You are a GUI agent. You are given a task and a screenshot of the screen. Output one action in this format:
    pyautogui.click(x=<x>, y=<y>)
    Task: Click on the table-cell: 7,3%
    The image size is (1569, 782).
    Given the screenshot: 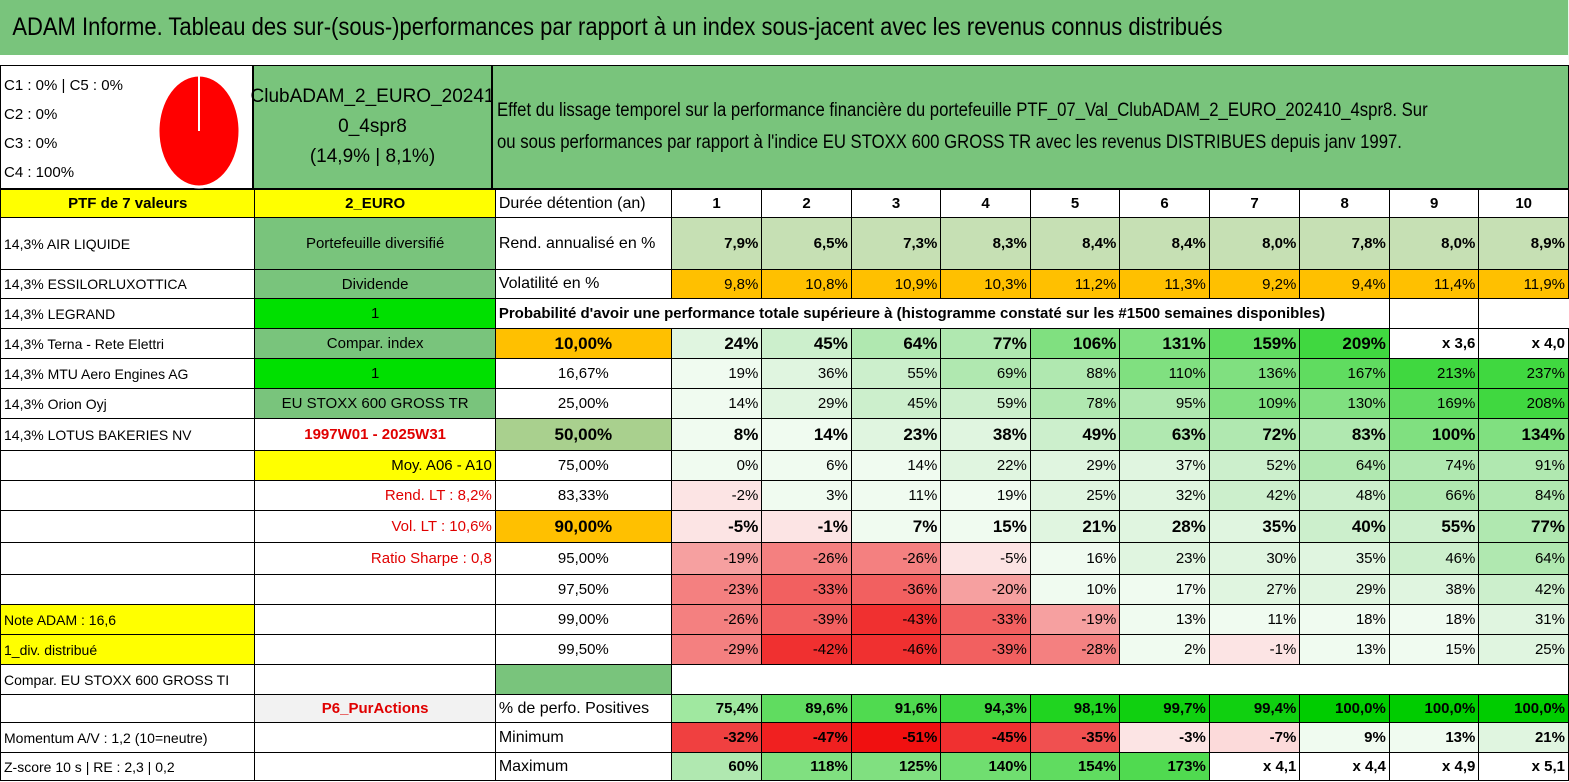 What is the action you would take?
    pyautogui.click(x=896, y=243)
    